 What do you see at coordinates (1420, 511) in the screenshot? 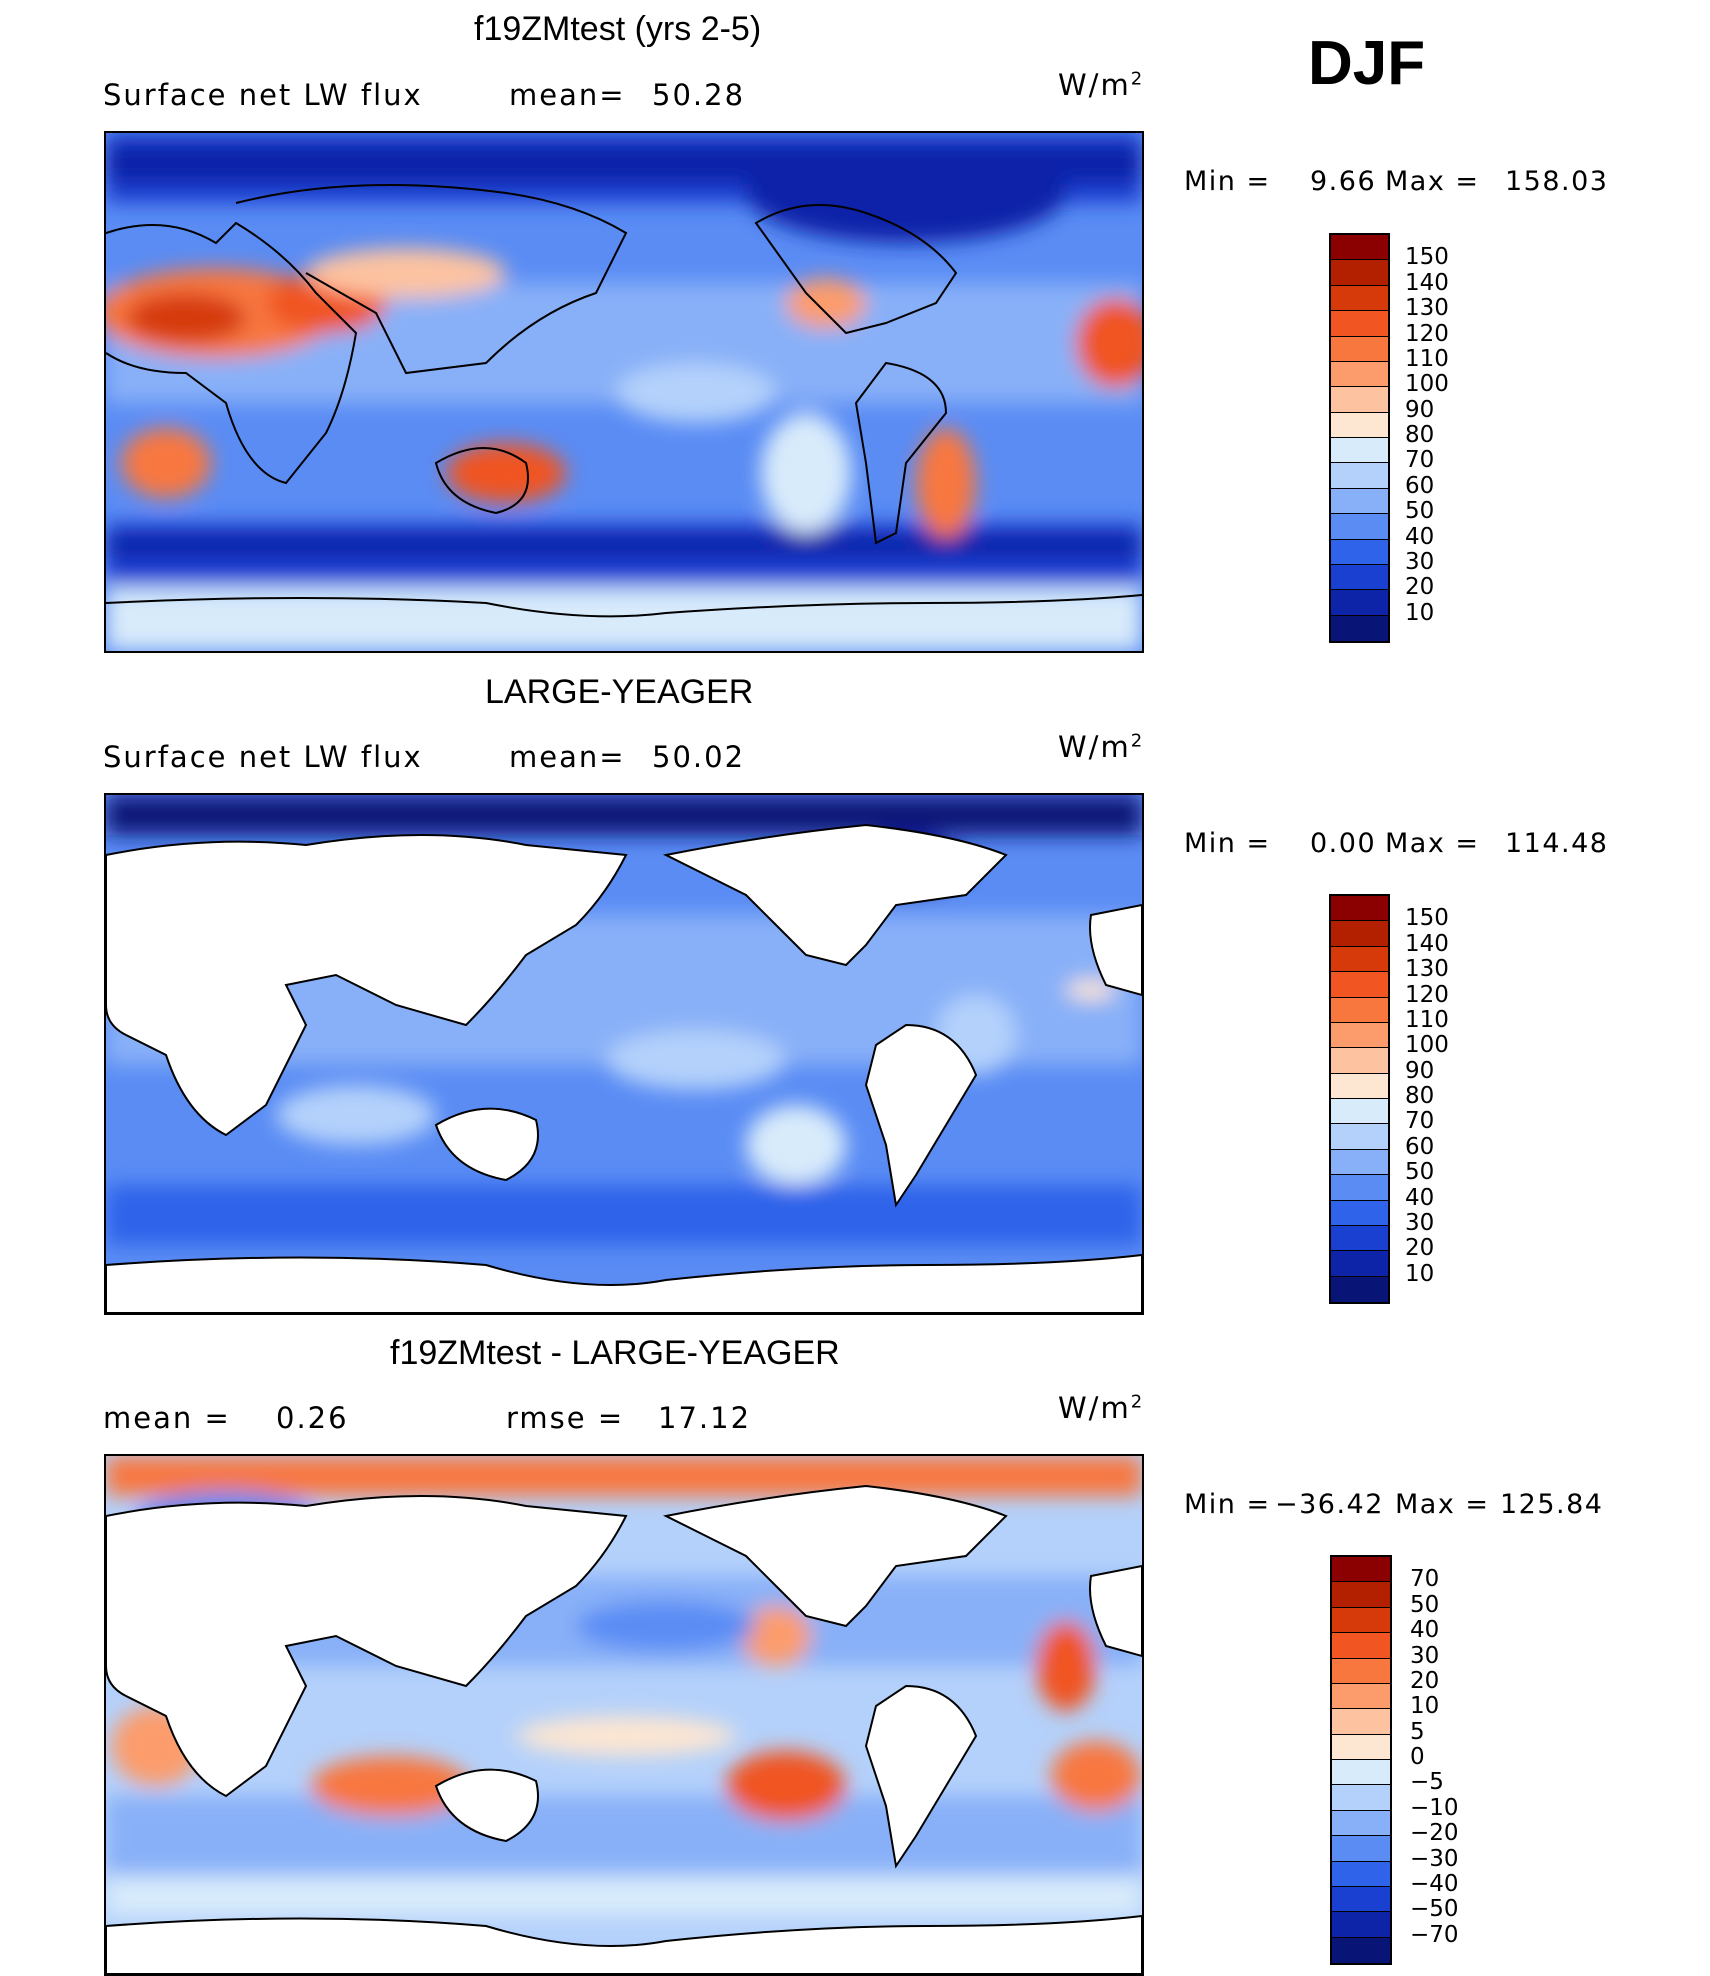
I see `colorbar-tick-label: 50` at bounding box center [1420, 511].